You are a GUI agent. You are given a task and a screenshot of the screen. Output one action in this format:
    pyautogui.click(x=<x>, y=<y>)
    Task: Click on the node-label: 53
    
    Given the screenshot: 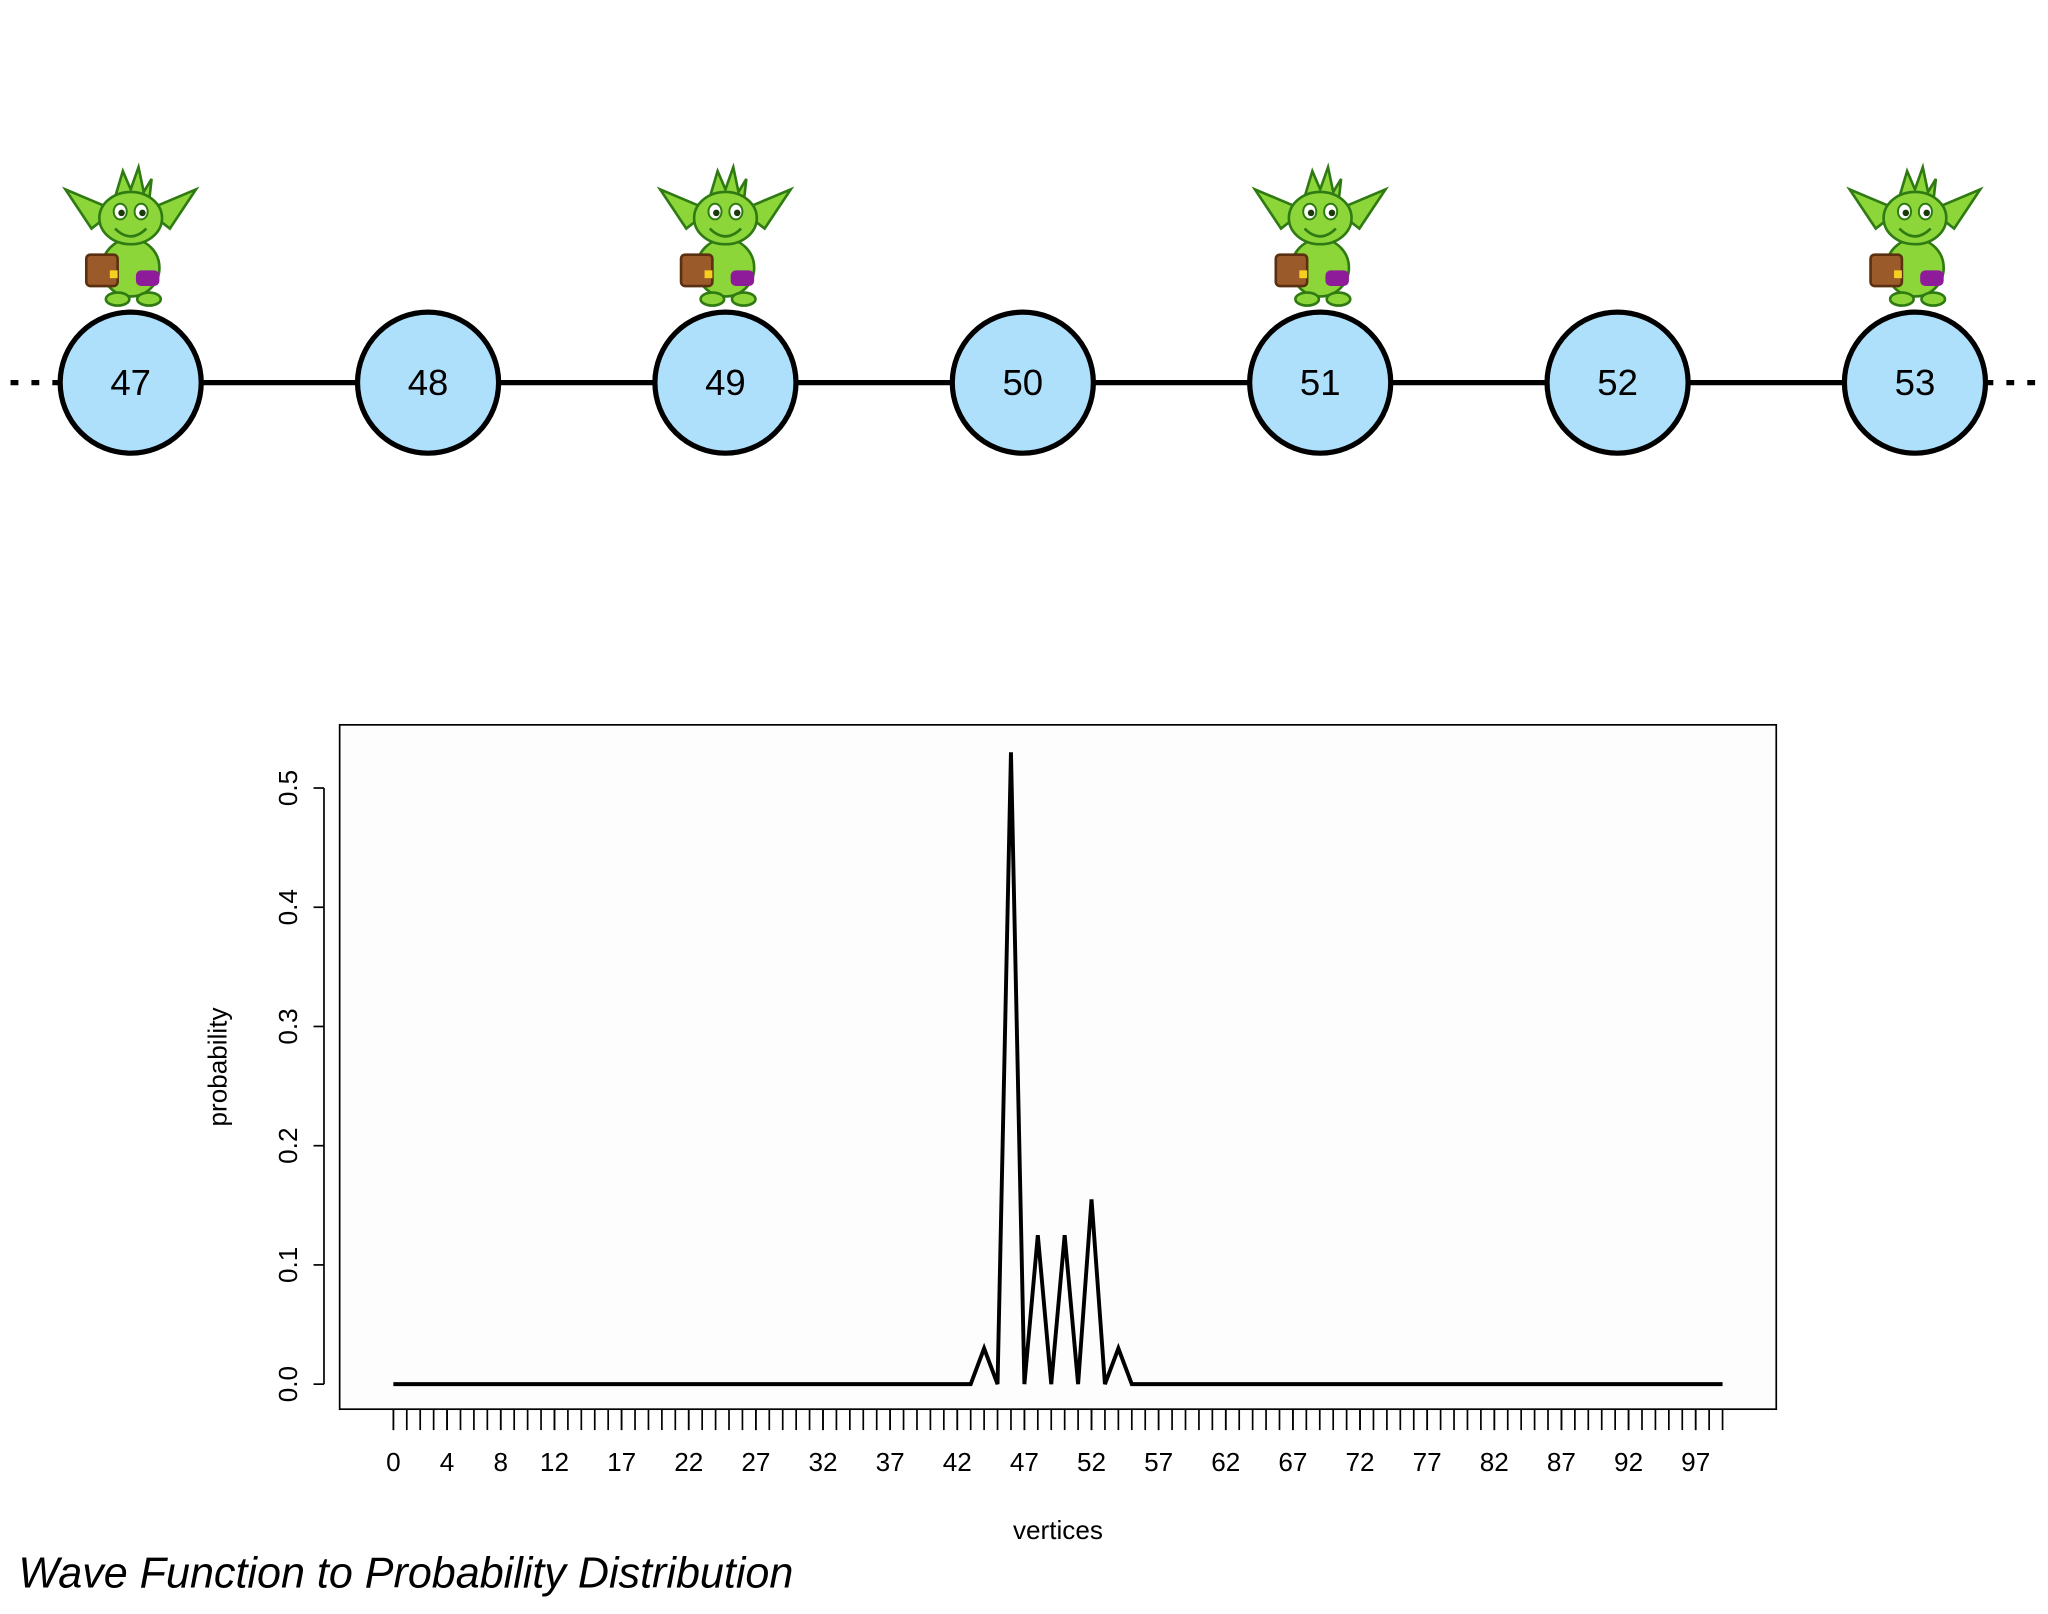 What is the action you would take?
    pyautogui.click(x=1915, y=382)
    